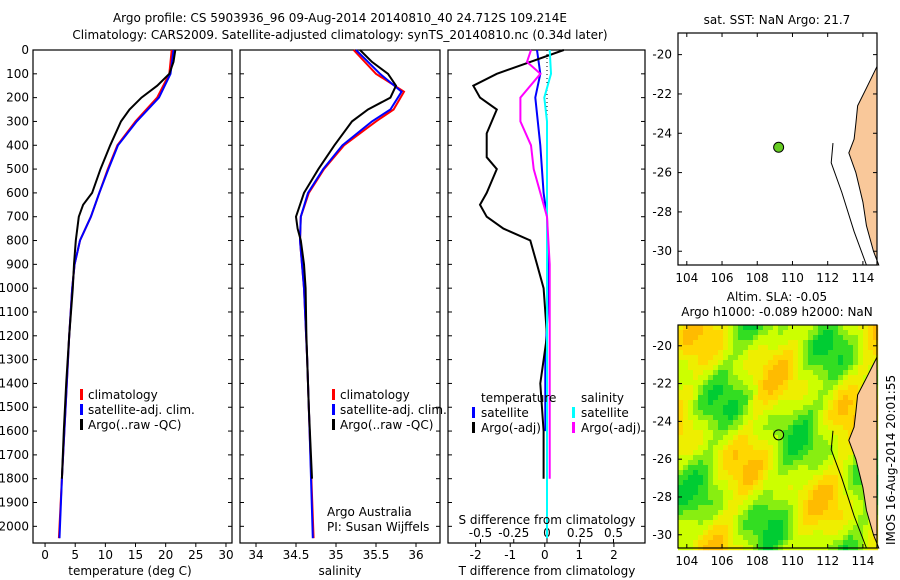  What do you see at coordinates (548, 294) in the screenshot?
I see `series-s-satellite` at bounding box center [548, 294].